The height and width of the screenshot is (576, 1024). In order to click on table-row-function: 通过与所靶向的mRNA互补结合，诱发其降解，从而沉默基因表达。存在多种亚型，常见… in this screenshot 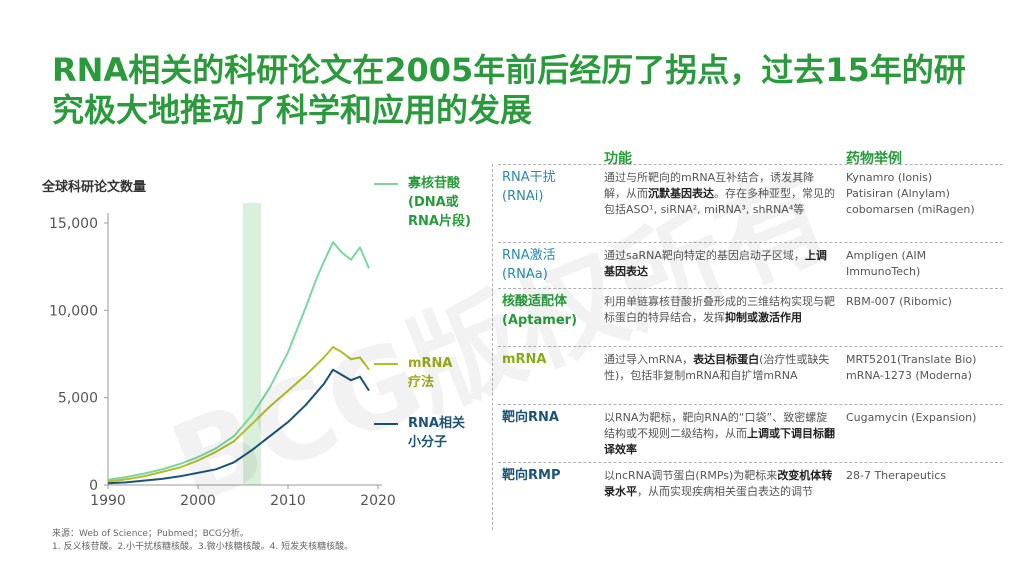, I will do `click(720, 194)`.